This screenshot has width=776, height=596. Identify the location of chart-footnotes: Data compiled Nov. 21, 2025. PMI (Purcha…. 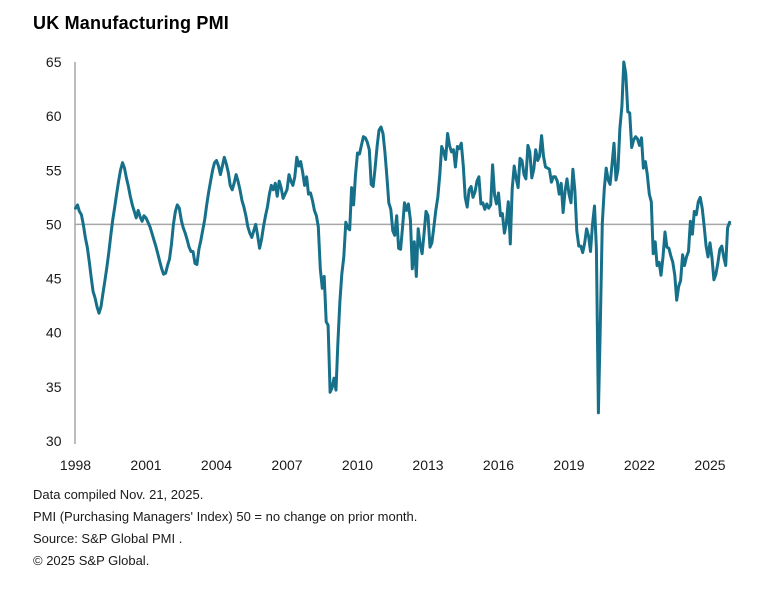
(225, 528).